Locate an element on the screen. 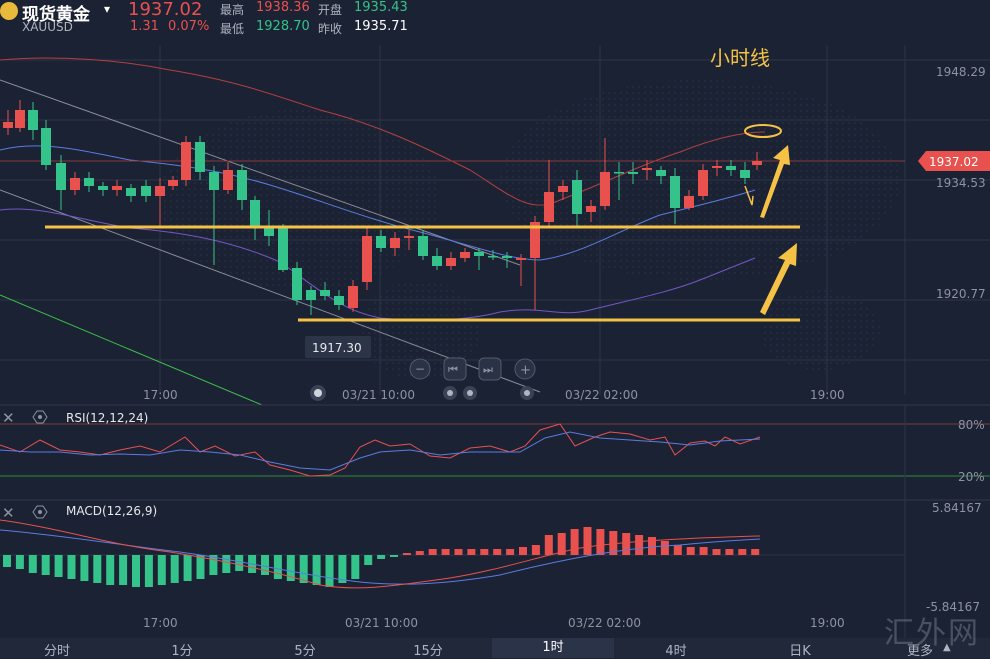 The height and width of the screenshot is (659, 990). time-axis-label: 03/21 10:00 is located at coordinates (378, 395).